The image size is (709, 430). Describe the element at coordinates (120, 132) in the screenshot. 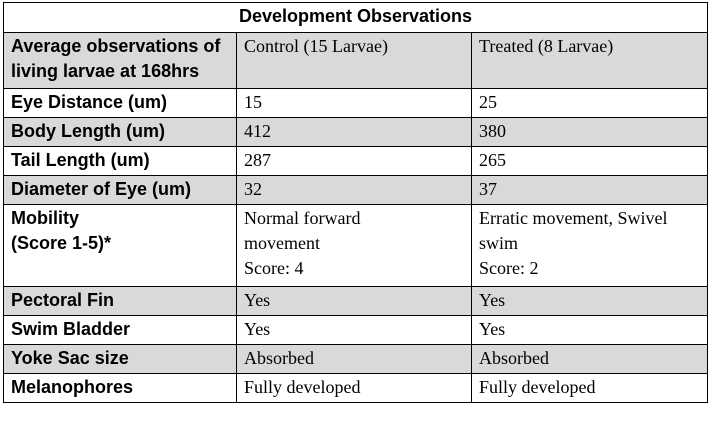

I see `row-label: Body Length (um)` at that location.